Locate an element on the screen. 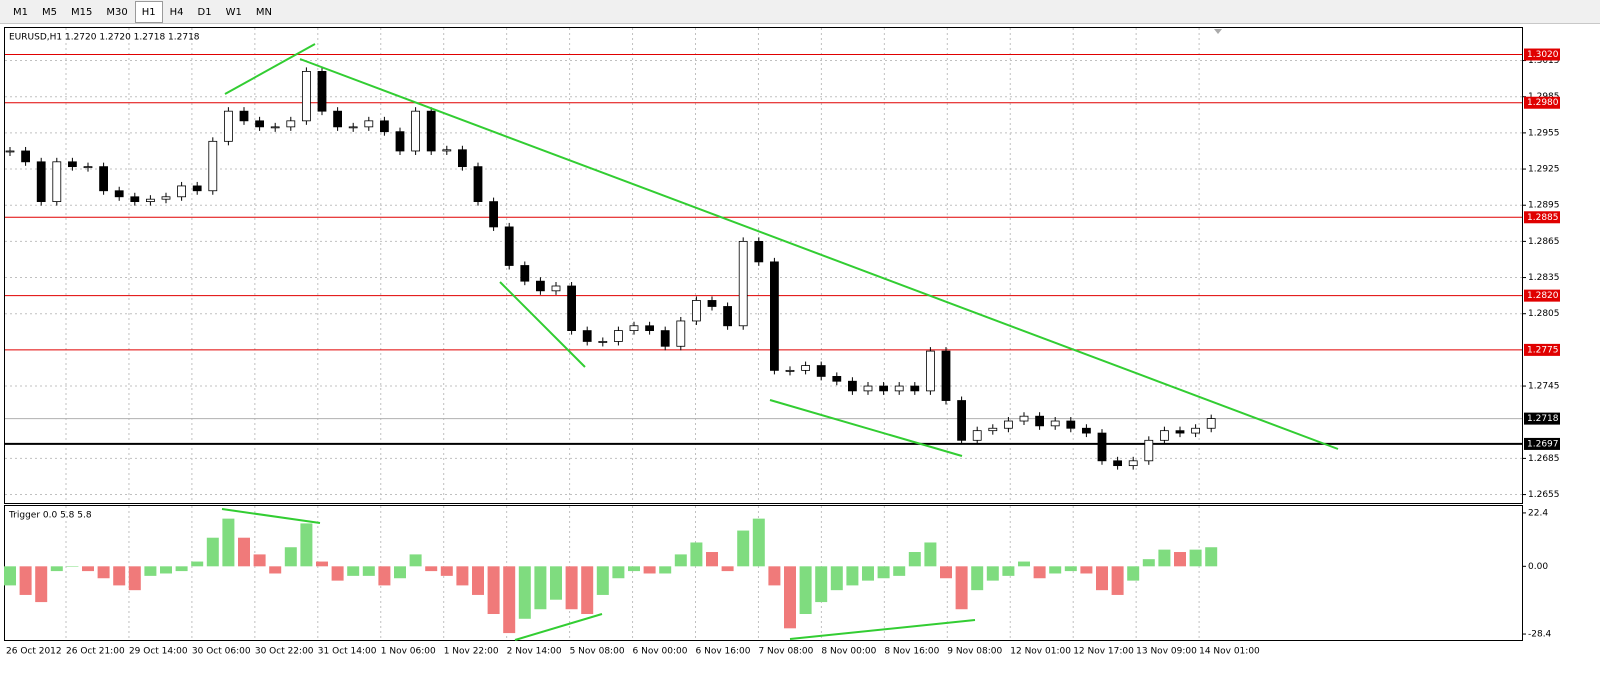 This screenshot has height=673, width=1600. timeframe-button: M30 is located at coordinates (117, 12).